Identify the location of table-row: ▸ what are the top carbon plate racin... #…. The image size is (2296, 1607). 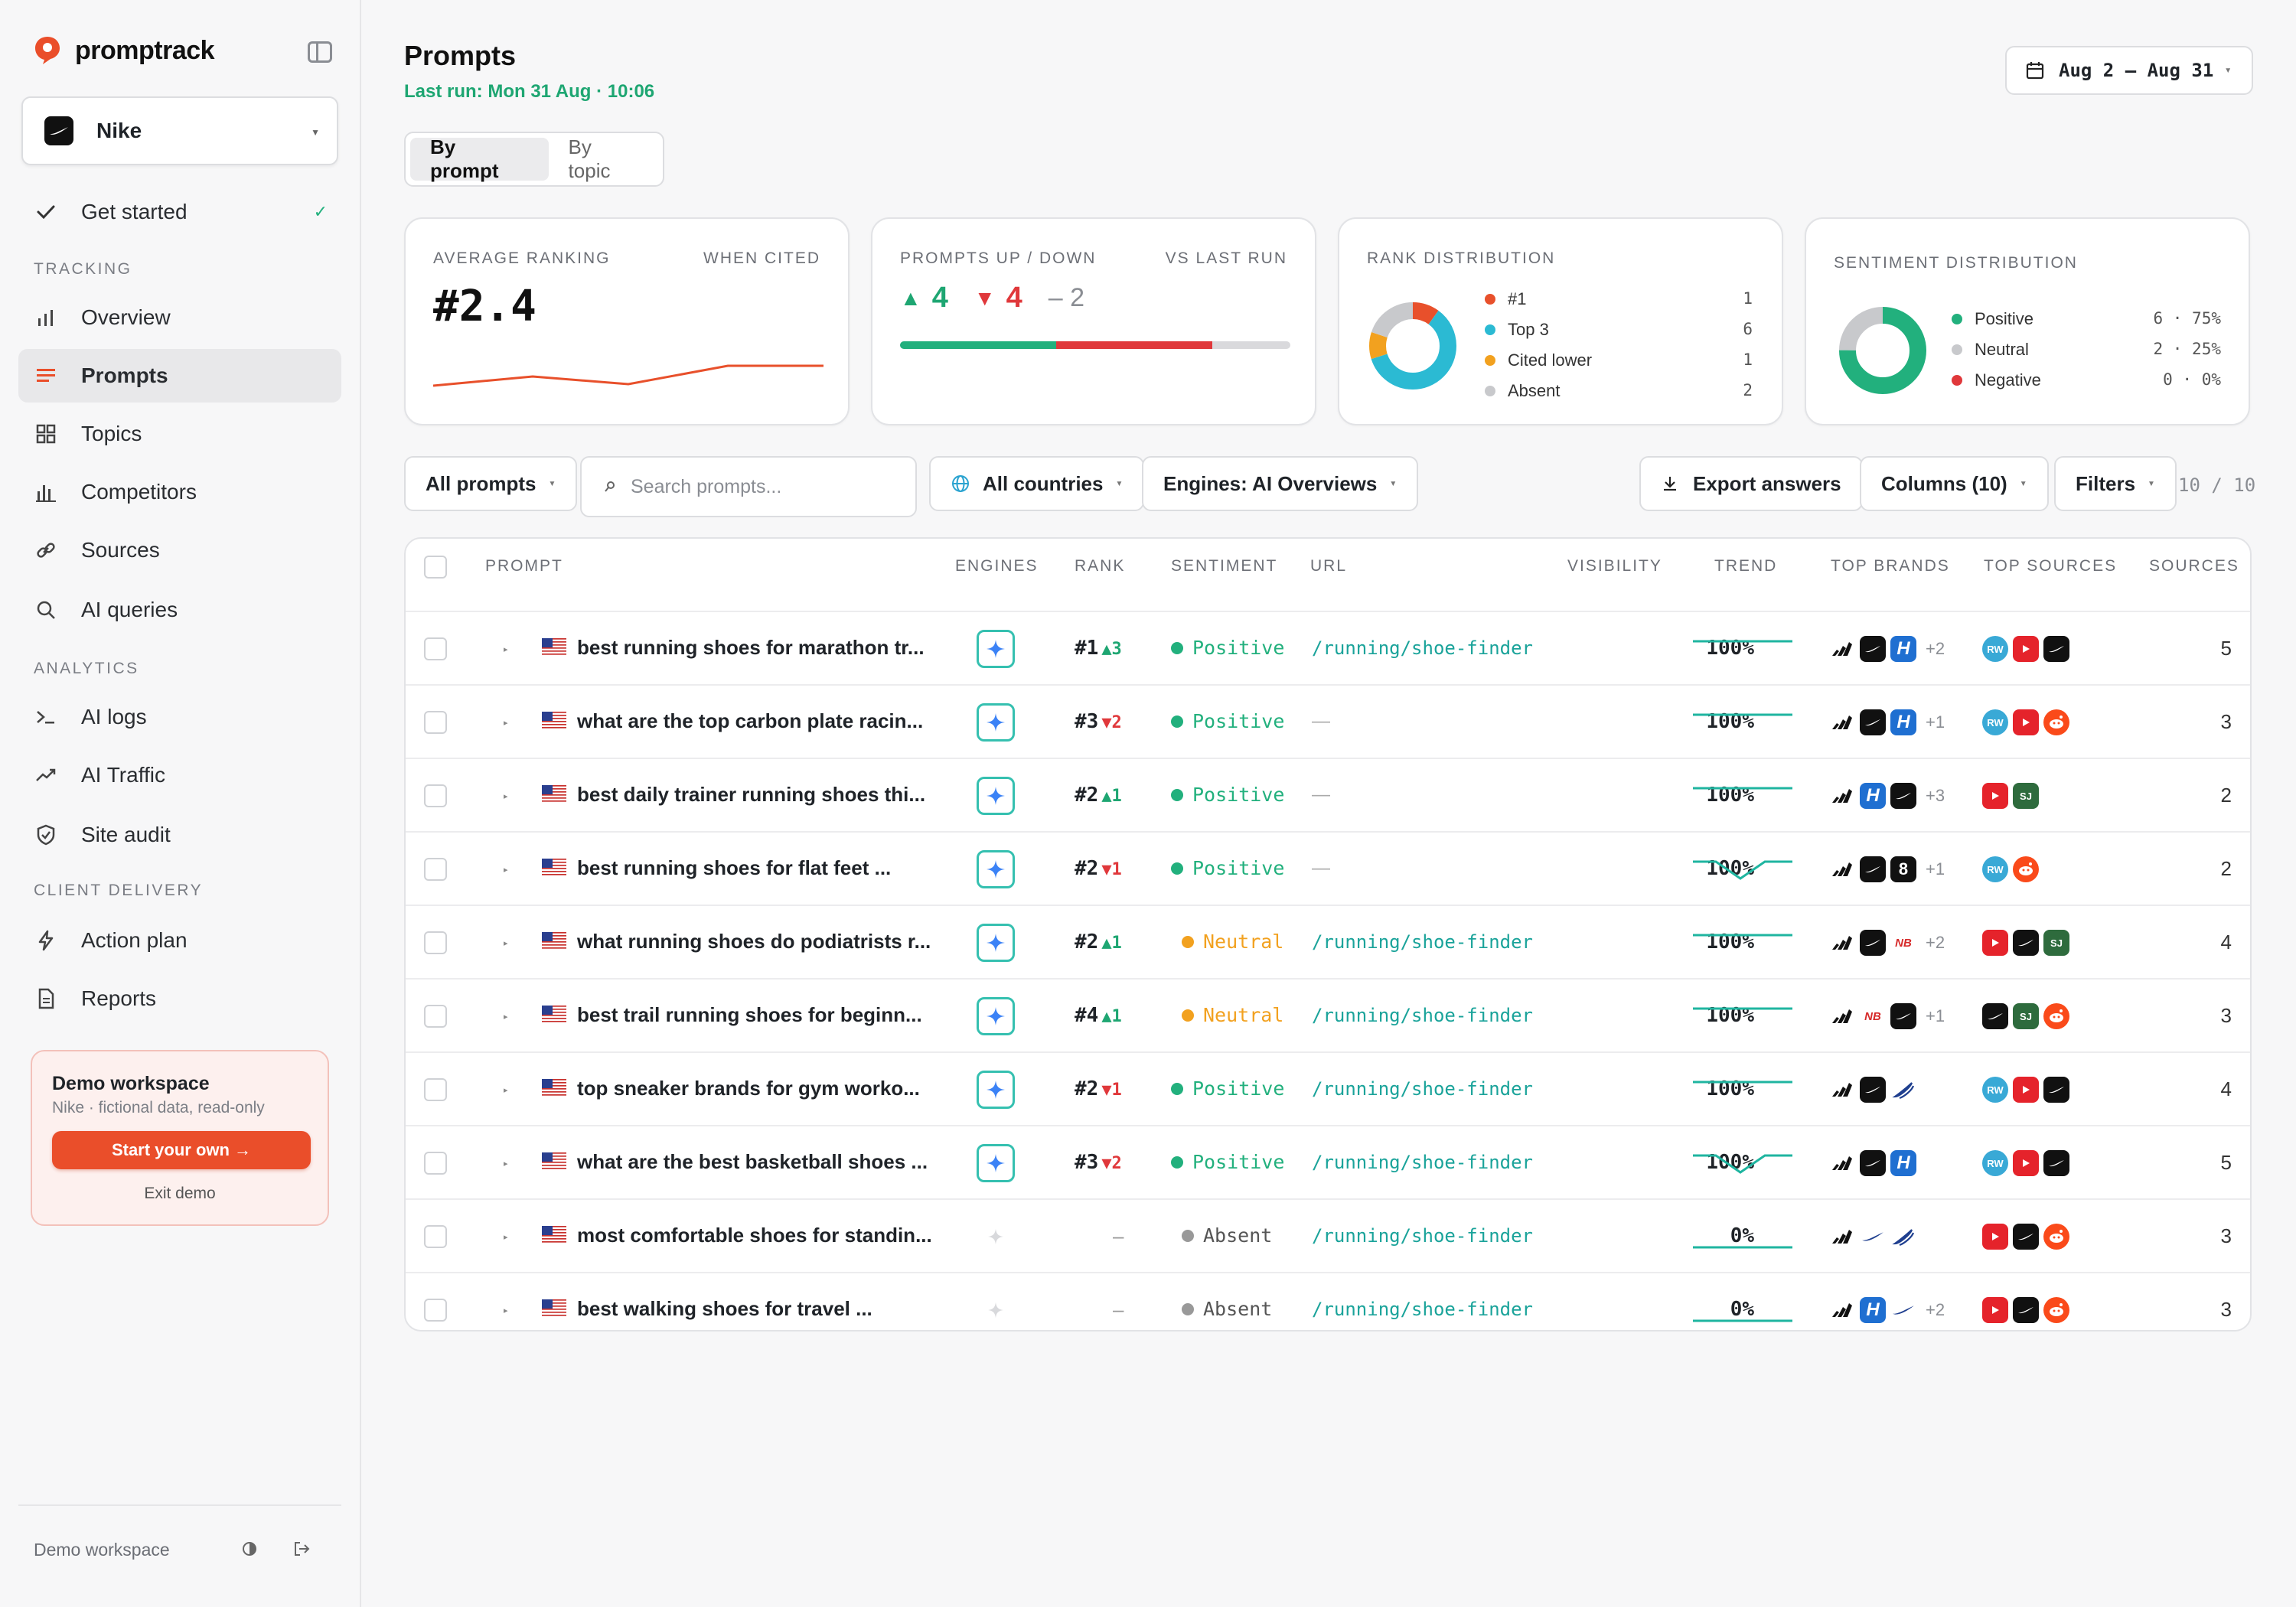
(1328, 721).